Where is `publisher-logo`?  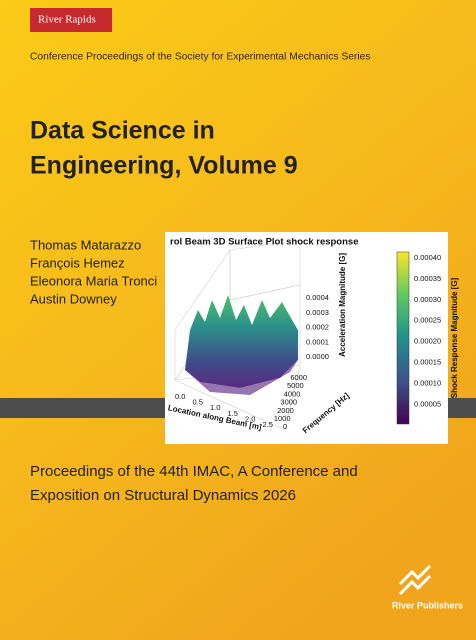
publisher-logo is located at coordinates (415, 580).